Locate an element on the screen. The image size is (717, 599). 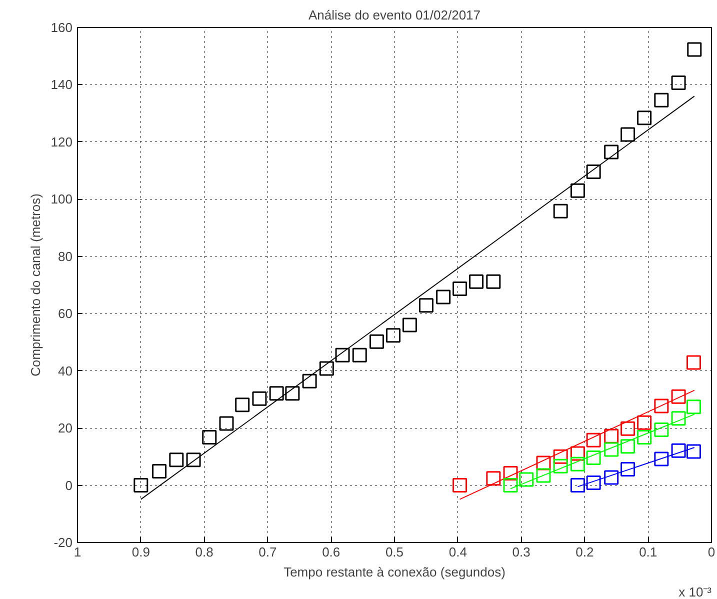
y-tick-label: 120 is located at coordinates (61, 142).